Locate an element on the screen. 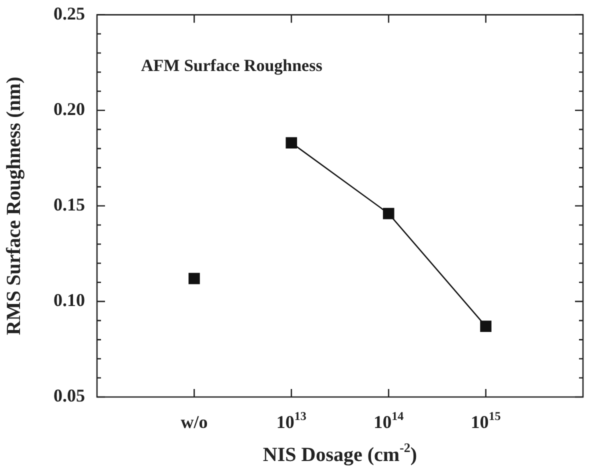  x-tick-label: w/o is located at coordinates (194, 422).